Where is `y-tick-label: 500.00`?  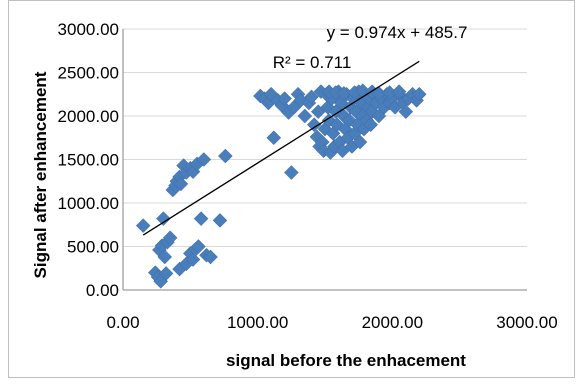
y-tick-label: 500.00 is located at coordinates (93, 247).